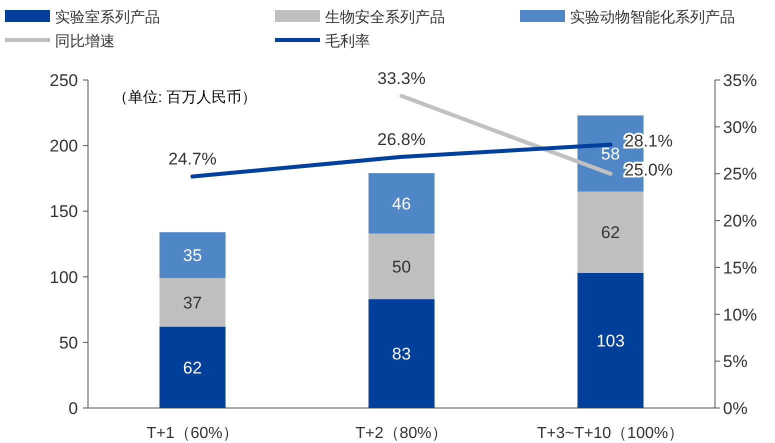 This screenshot has width=775, height=443. Describe the element at coordinates (735, 408) in the screenshot. I see `y2-tick-label: 0%` at that location.